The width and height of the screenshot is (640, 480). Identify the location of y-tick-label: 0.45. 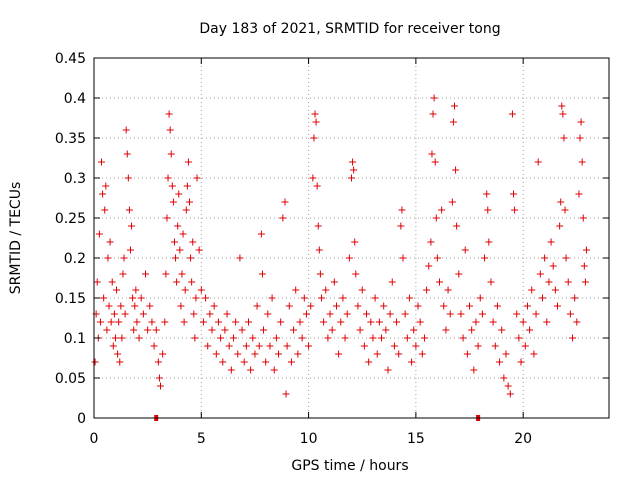
(70, 59).